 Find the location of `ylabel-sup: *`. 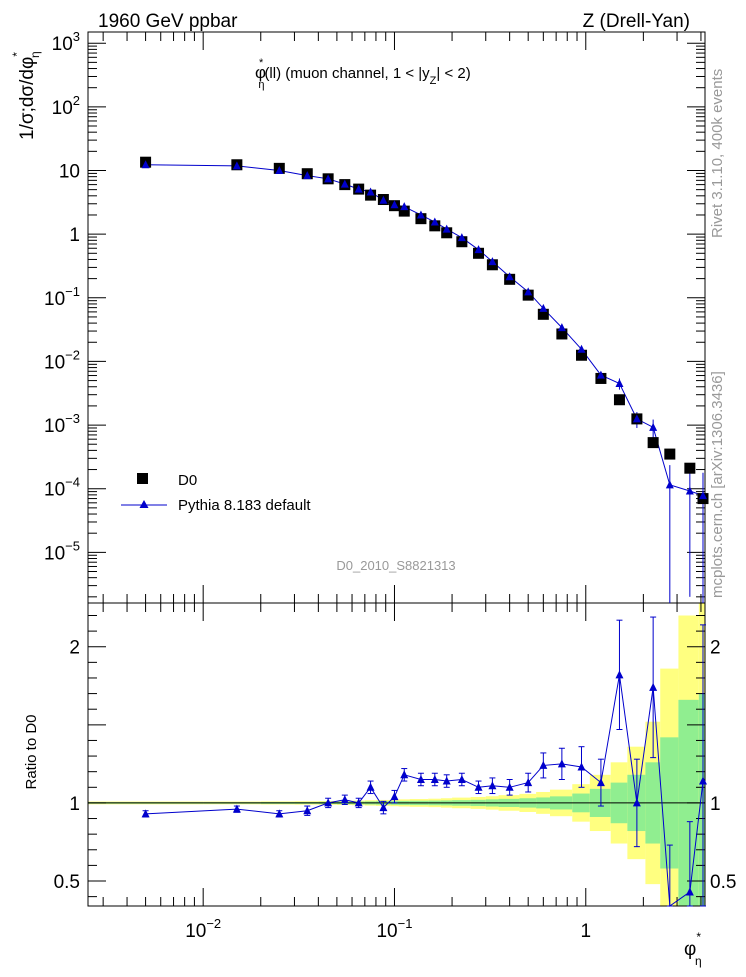

ylabel-sup: * is located at coordinates (17, 54).